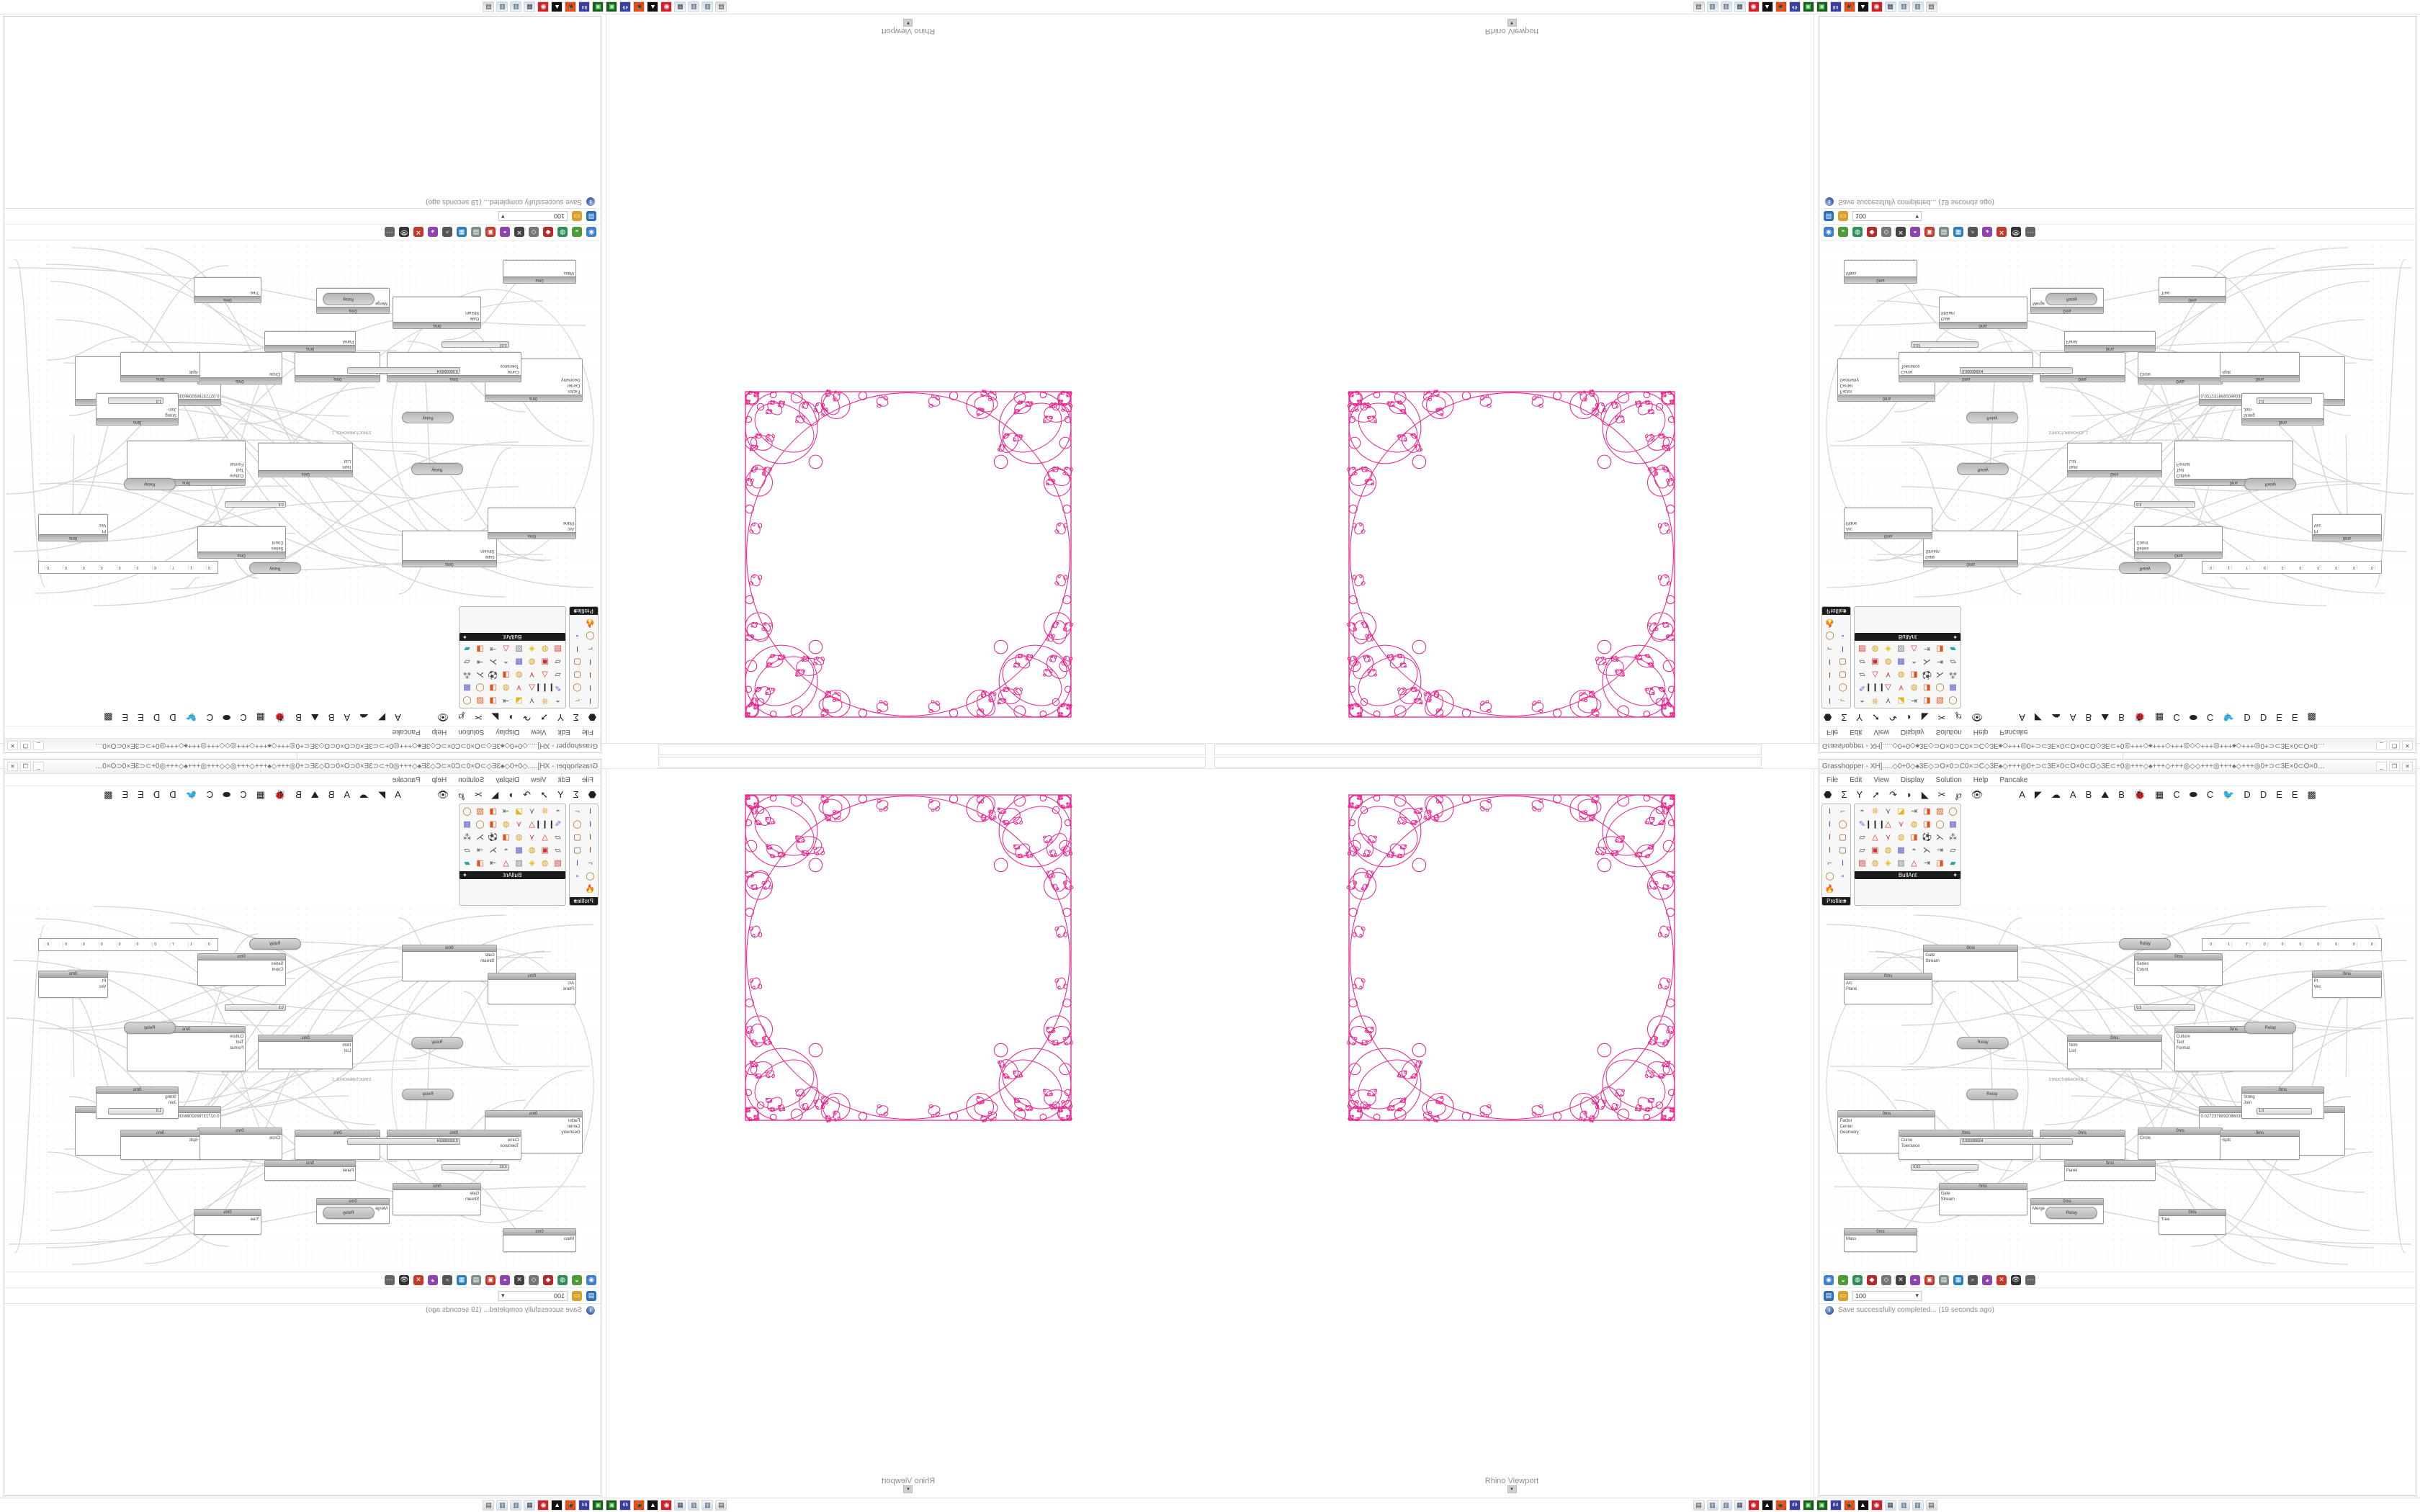  Describe the element at coordinates (532, 700) in the screenshot. I see `palette-cell-truss-v-icon: ⋎` at that location.